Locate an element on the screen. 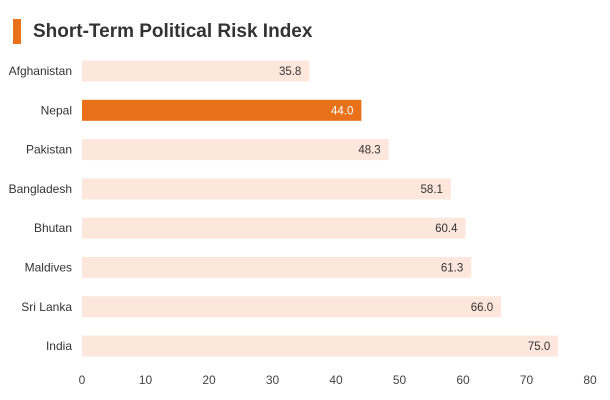 This screenshot has height=400, width=610. value-label-pakistan: 48.3 is located at coordinates (369, 151).